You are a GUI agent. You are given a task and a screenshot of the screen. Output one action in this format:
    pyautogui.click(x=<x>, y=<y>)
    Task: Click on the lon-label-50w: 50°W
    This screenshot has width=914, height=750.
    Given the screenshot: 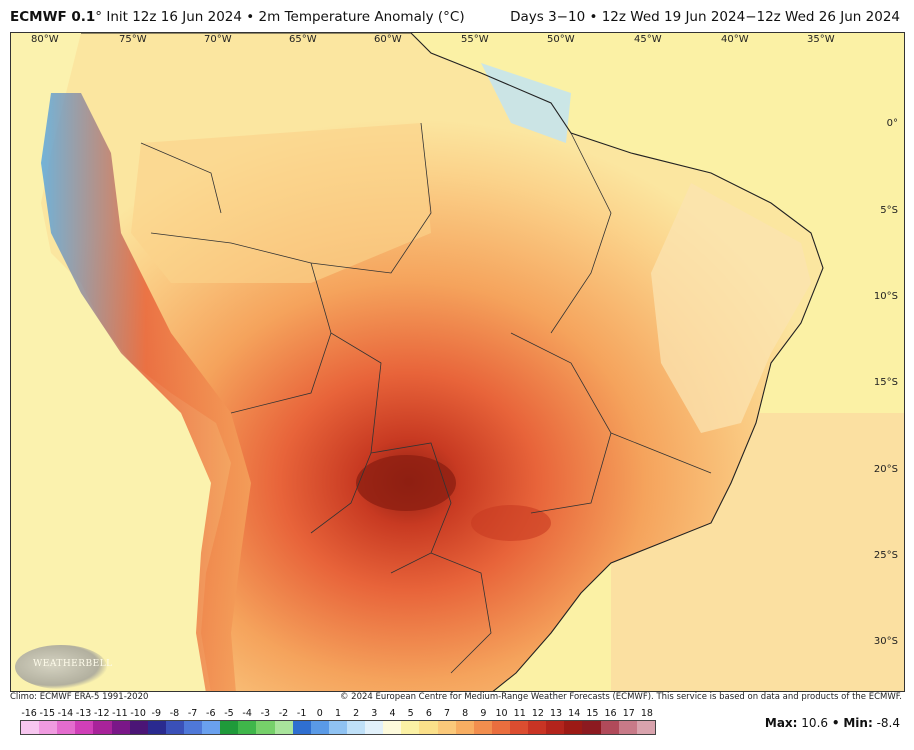 What is the action you would take?
    pyautogui.click(x=561, y=39)
    